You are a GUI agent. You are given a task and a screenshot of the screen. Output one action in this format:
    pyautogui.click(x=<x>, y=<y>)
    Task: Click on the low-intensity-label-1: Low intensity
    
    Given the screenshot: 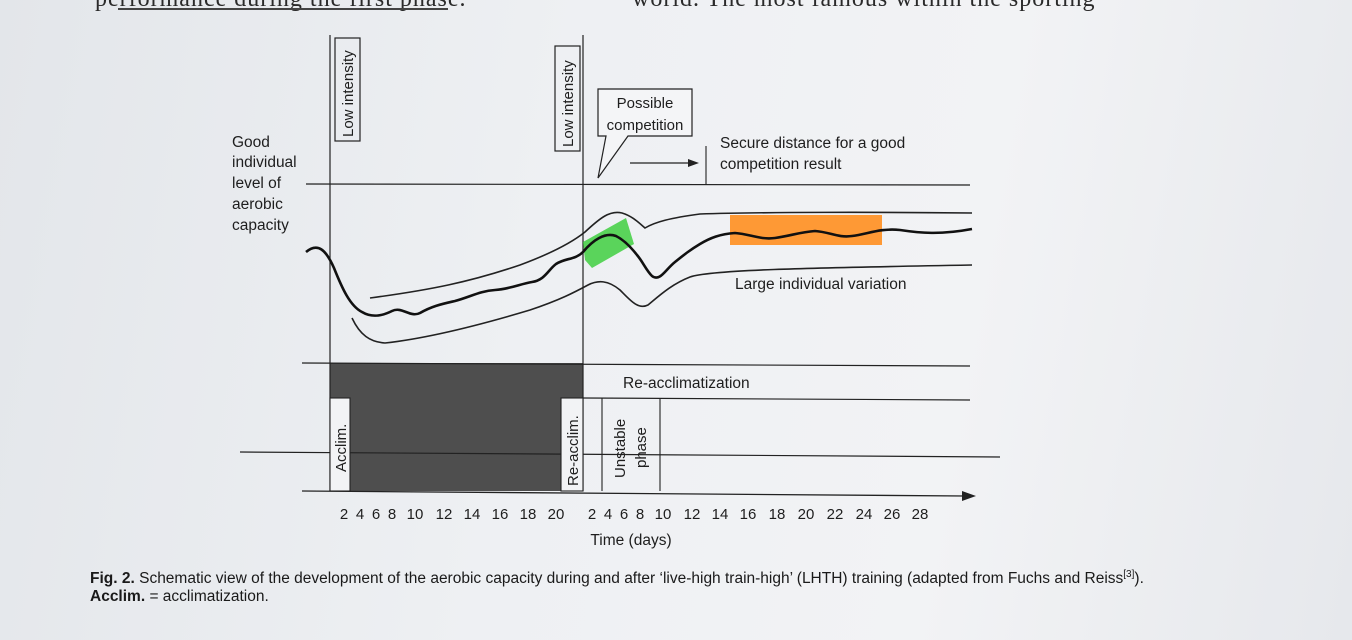 What is the action you would take?
    pyautogui.click(x=348, y=93)
    